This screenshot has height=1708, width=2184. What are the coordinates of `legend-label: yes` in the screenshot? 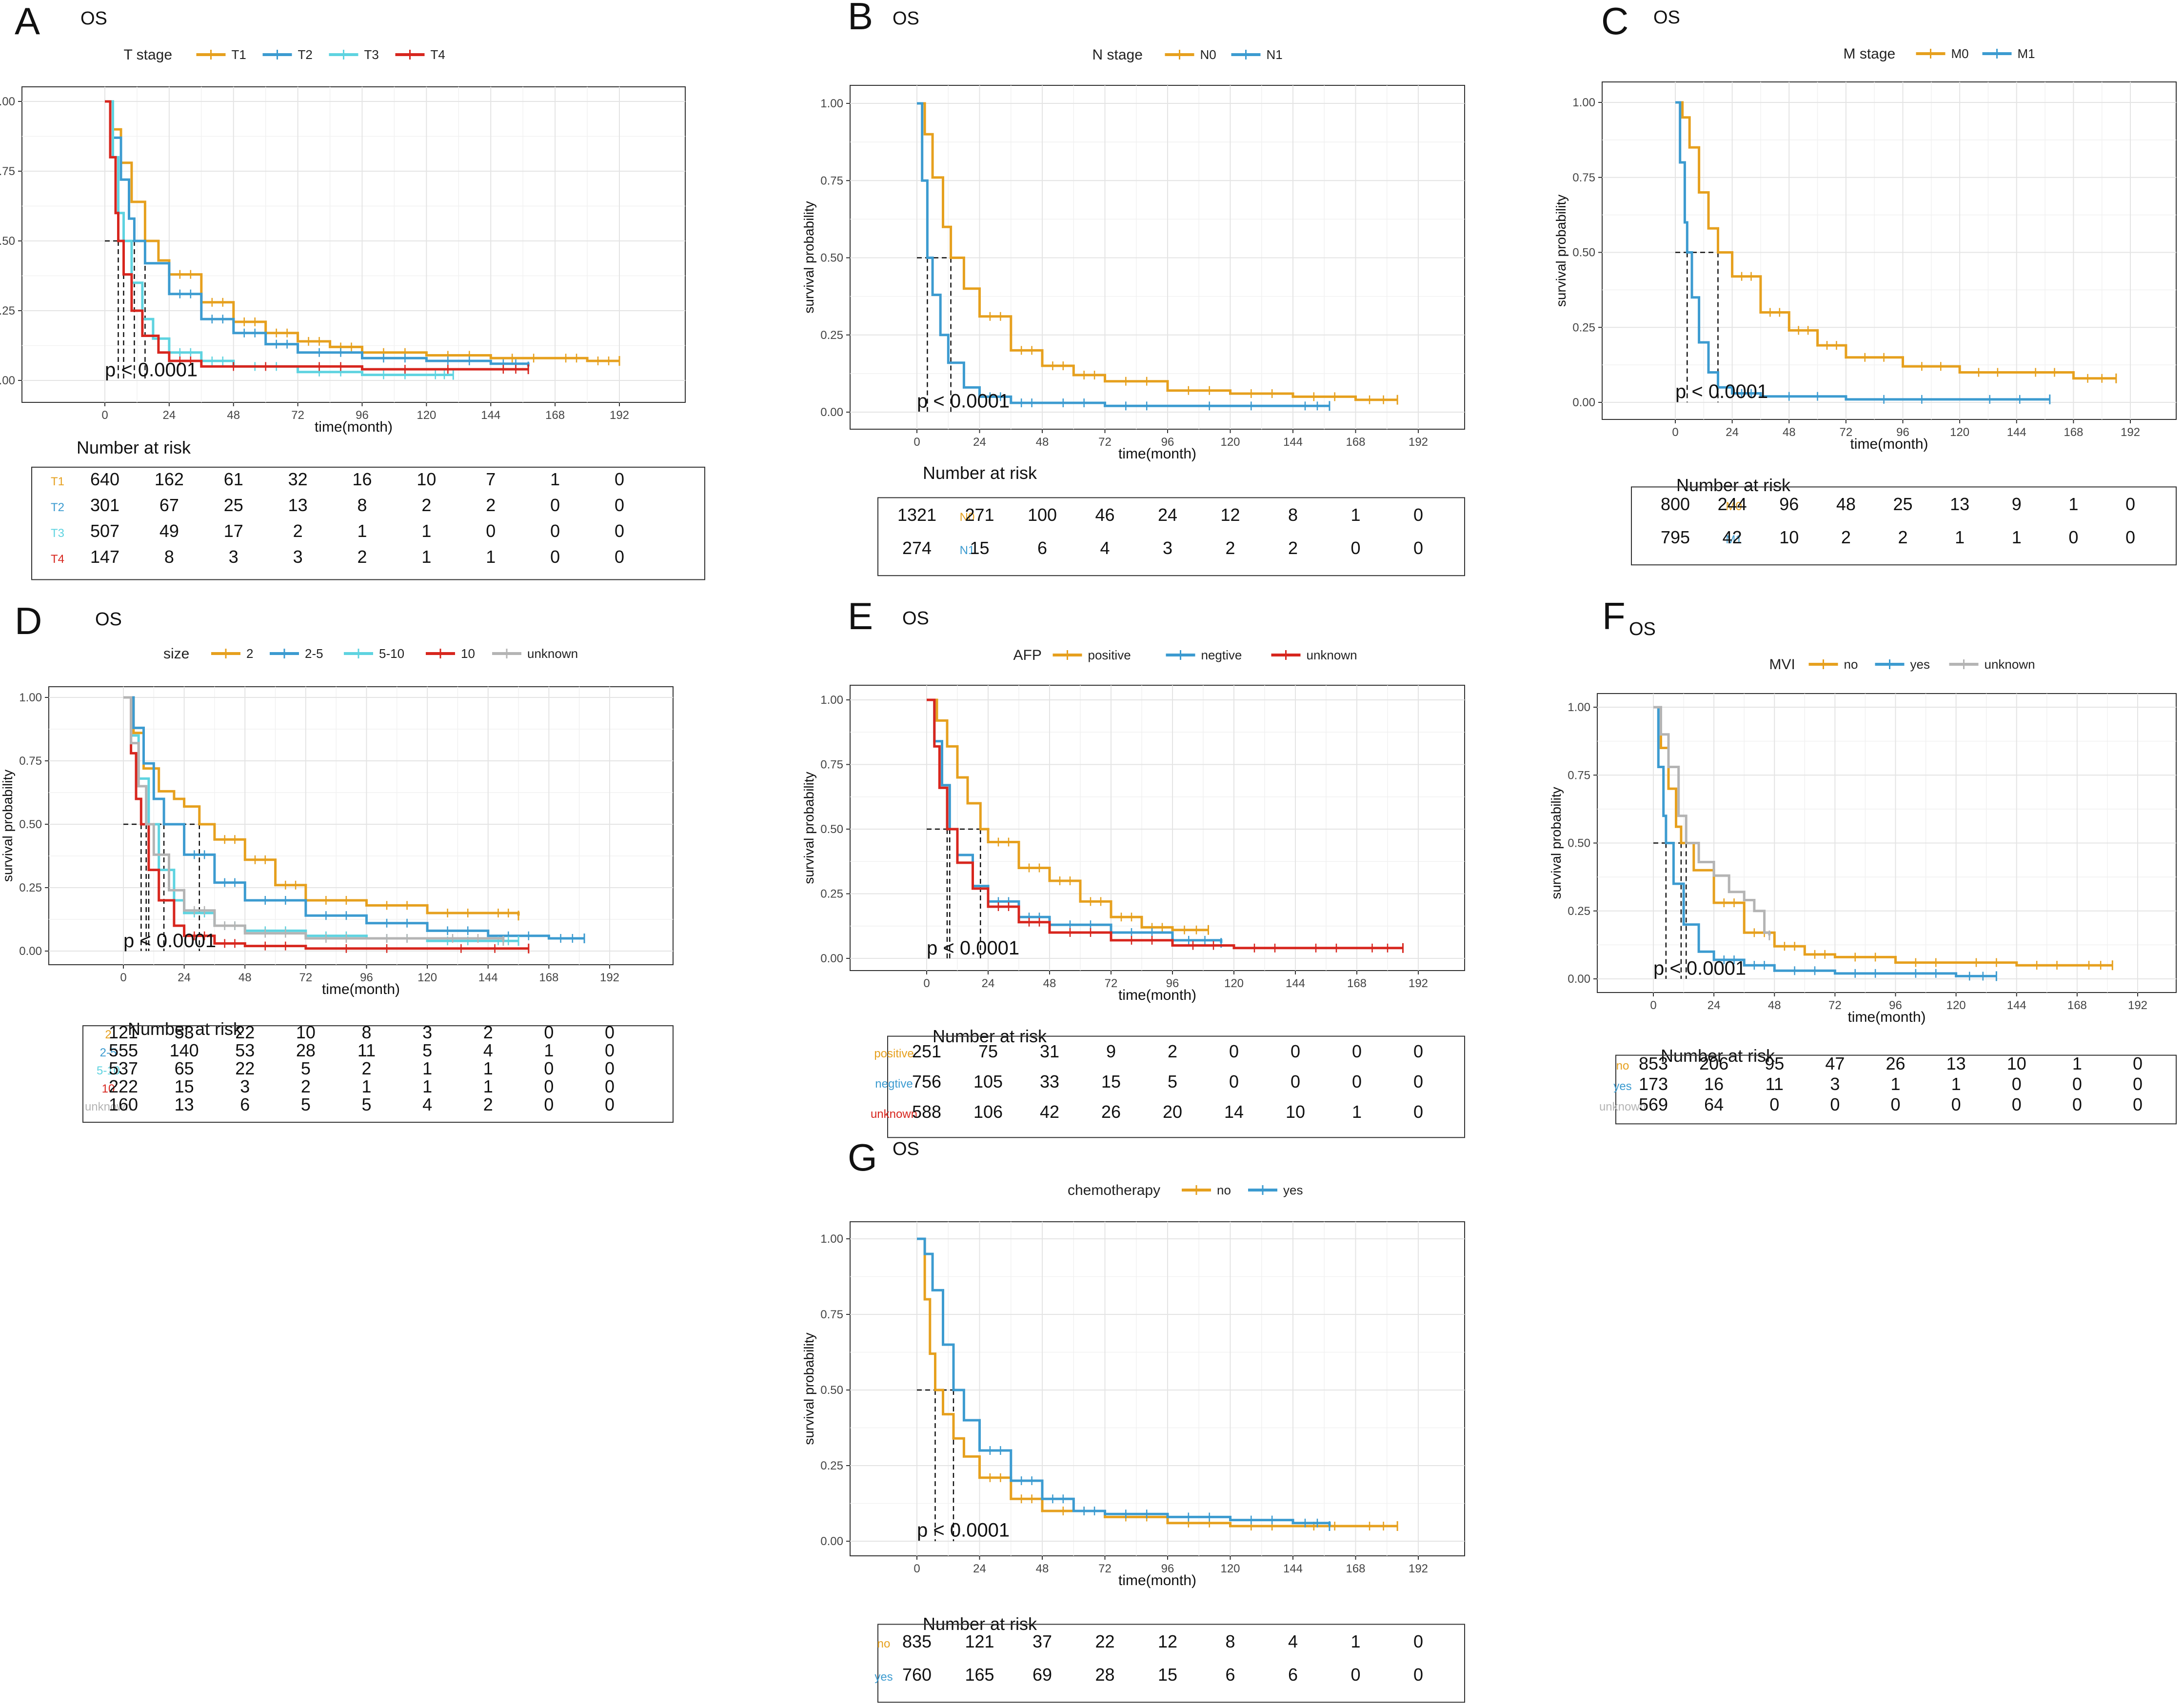 It's located at (1920, 664).